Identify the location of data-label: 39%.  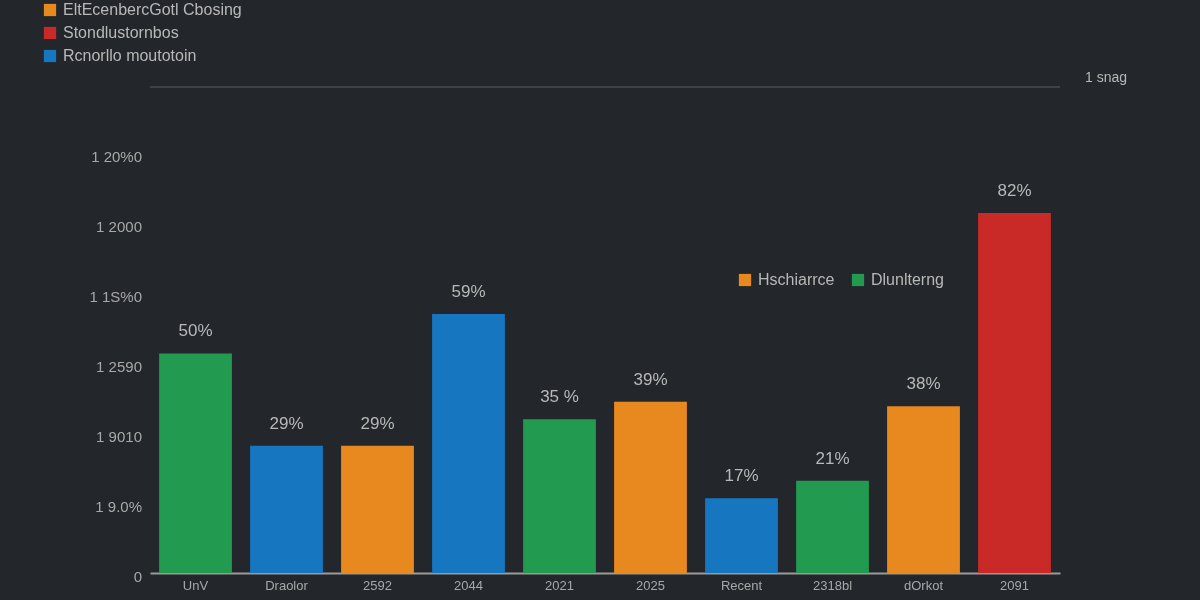
(650, 379).